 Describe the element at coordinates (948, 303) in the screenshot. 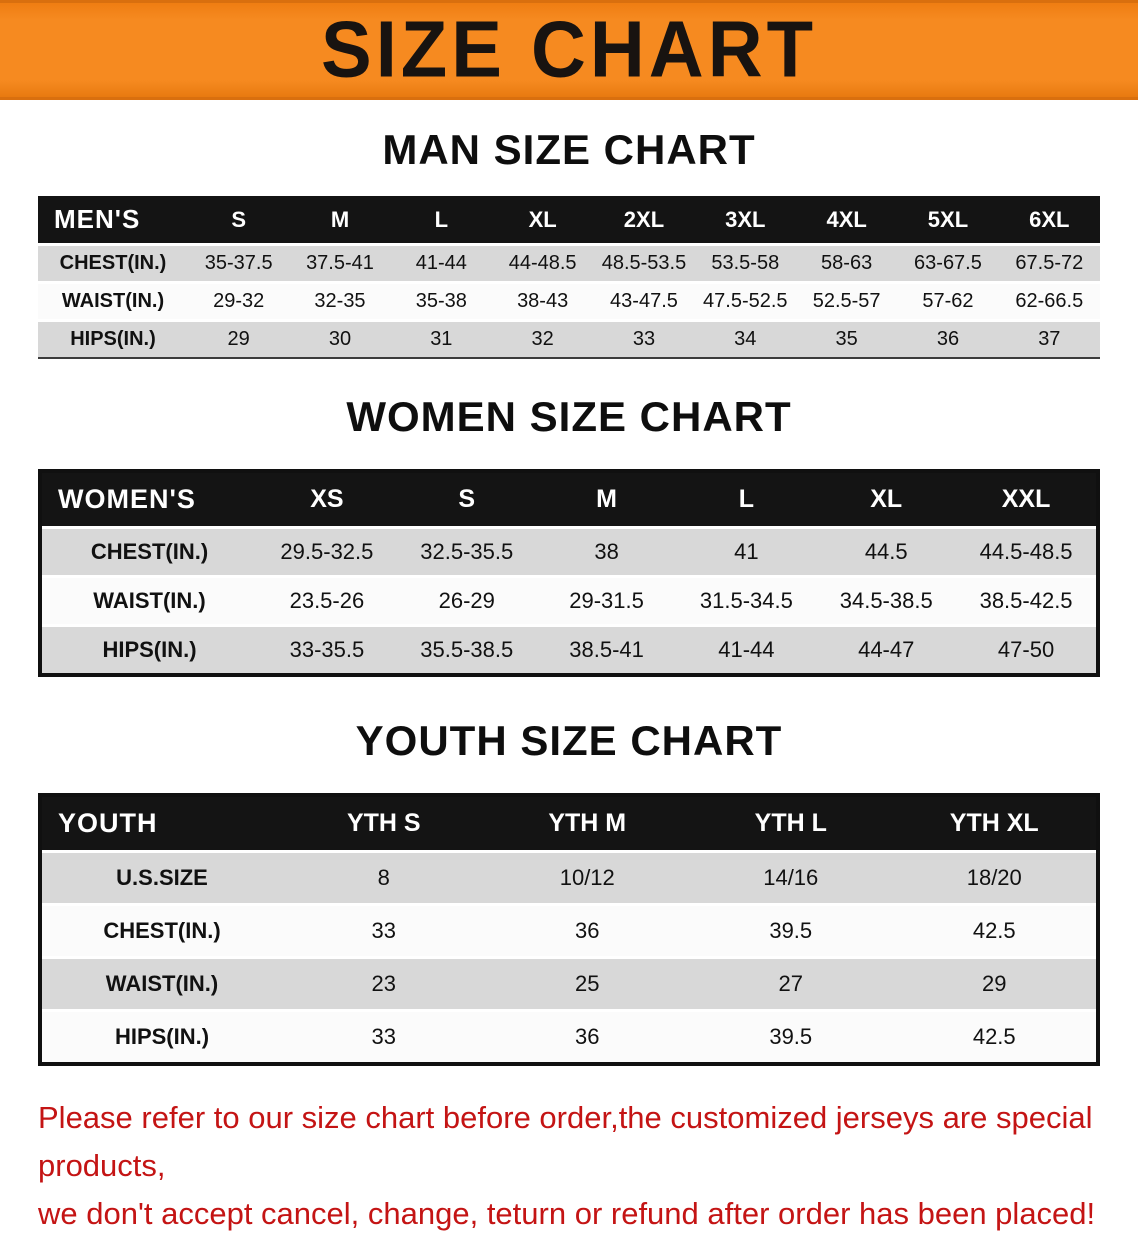

I see `size-value: 57-62` at that location.